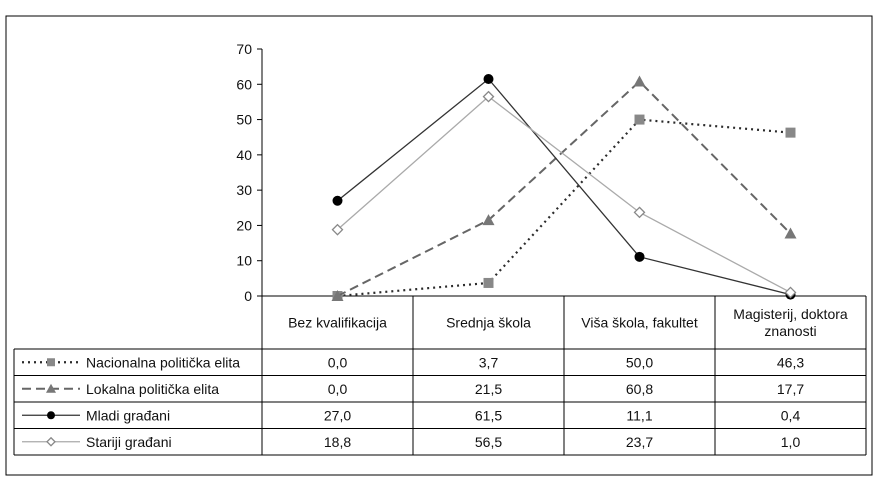 The height and width of the screenshot is (481, 877). What do you see at coordinates (489, 362) in the screenshot?
I see `data-value-cell: 3,7` at bounding box center [489, 362].